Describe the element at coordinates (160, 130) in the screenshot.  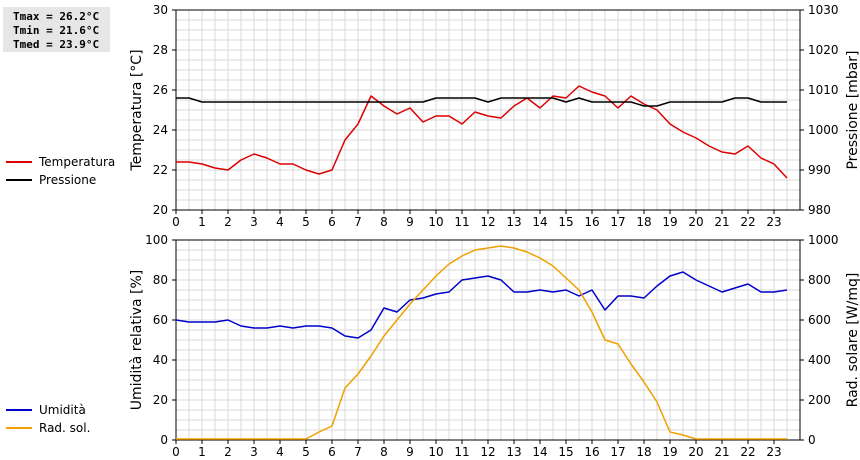
I see `y-tick-label-left: 24` at that location.